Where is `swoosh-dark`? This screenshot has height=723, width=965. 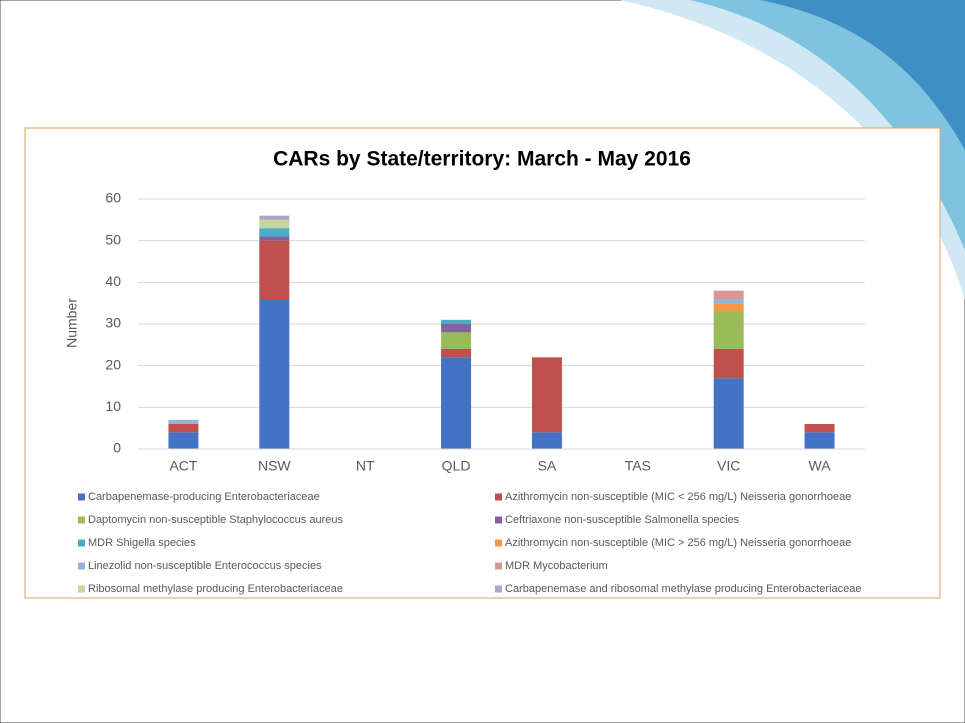 swoosh-dark is located at coordinates (862, 75).